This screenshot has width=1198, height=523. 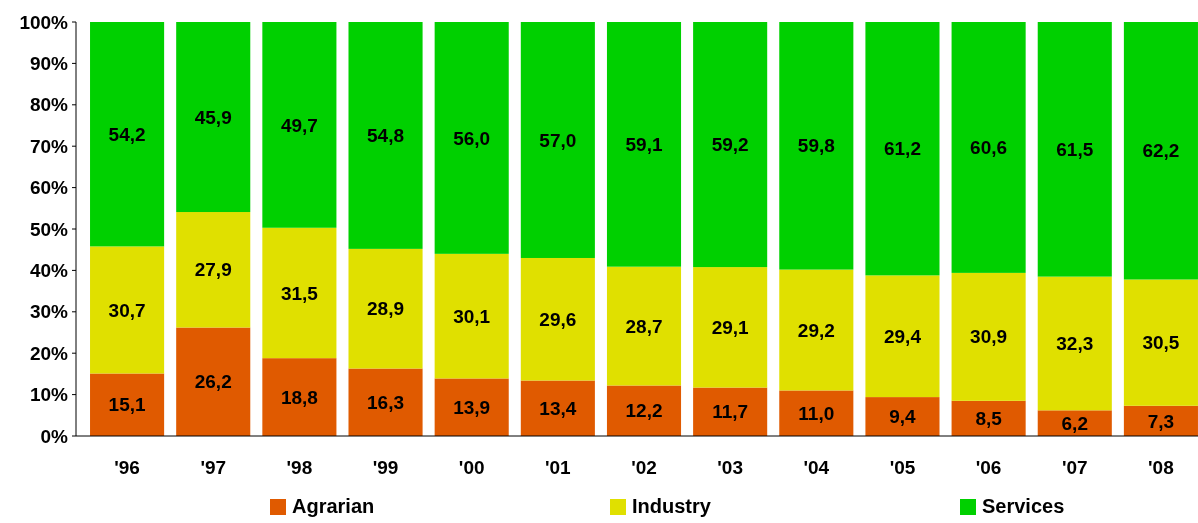 What do you see at coordinates (49, 395) in the screenshot?
I see `y-tick-label: 10%` at bounding box center [49, 395].